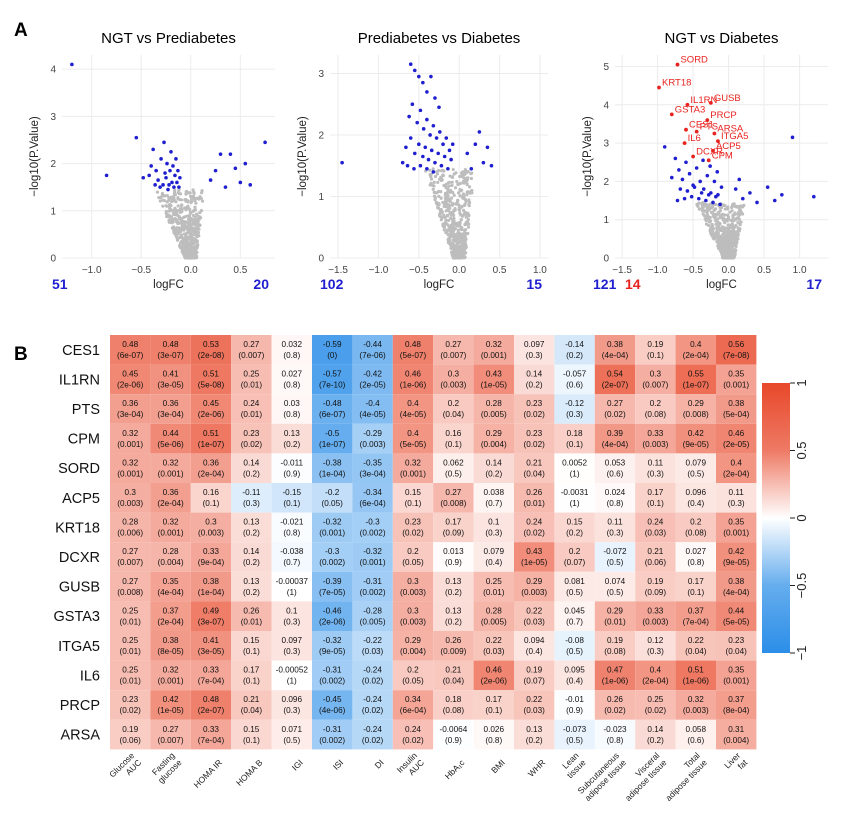 Image resolution: width=857 pixels, height=822 pixels. I want to click on cell-pvalue: (0.04), so click(696, 651).